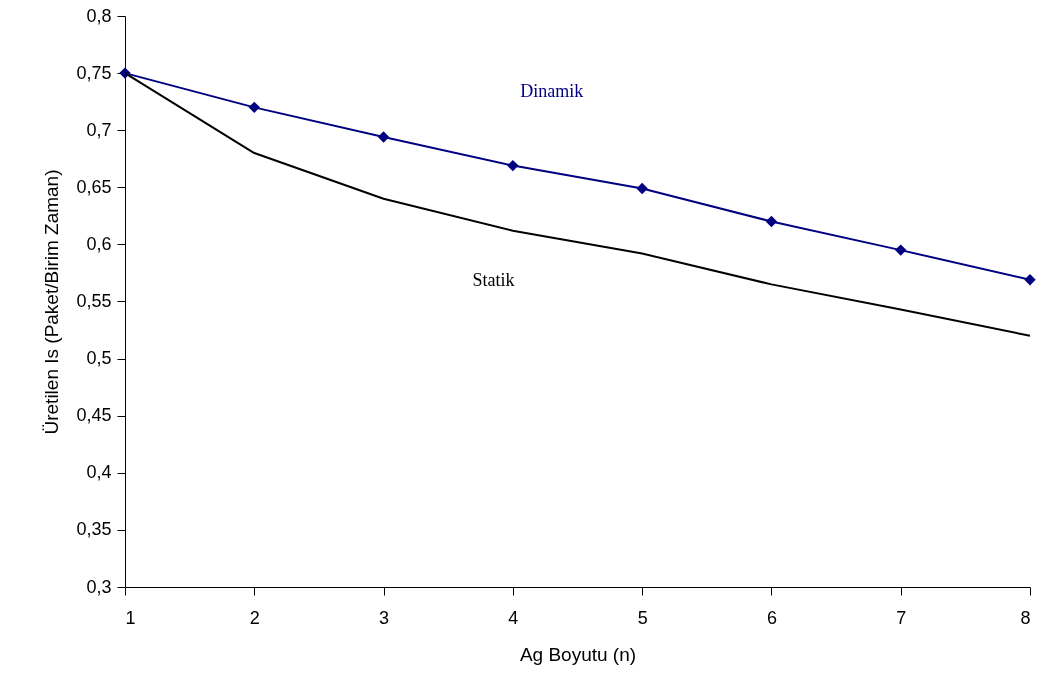  I want to click on y-tick-label: 0,5, so click(99, 358).